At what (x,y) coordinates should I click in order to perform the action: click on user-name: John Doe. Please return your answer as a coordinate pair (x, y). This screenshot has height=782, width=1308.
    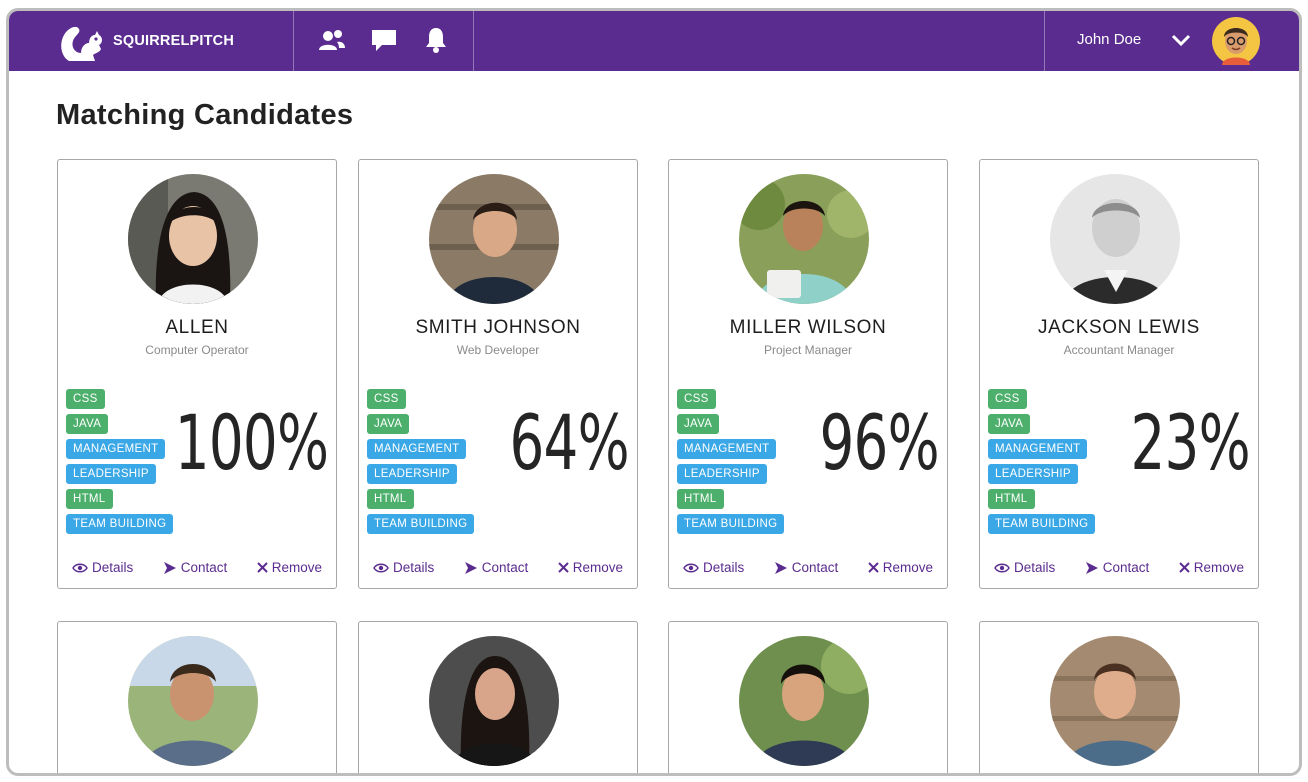
    Looking at the image, I should click on (1109, 39).